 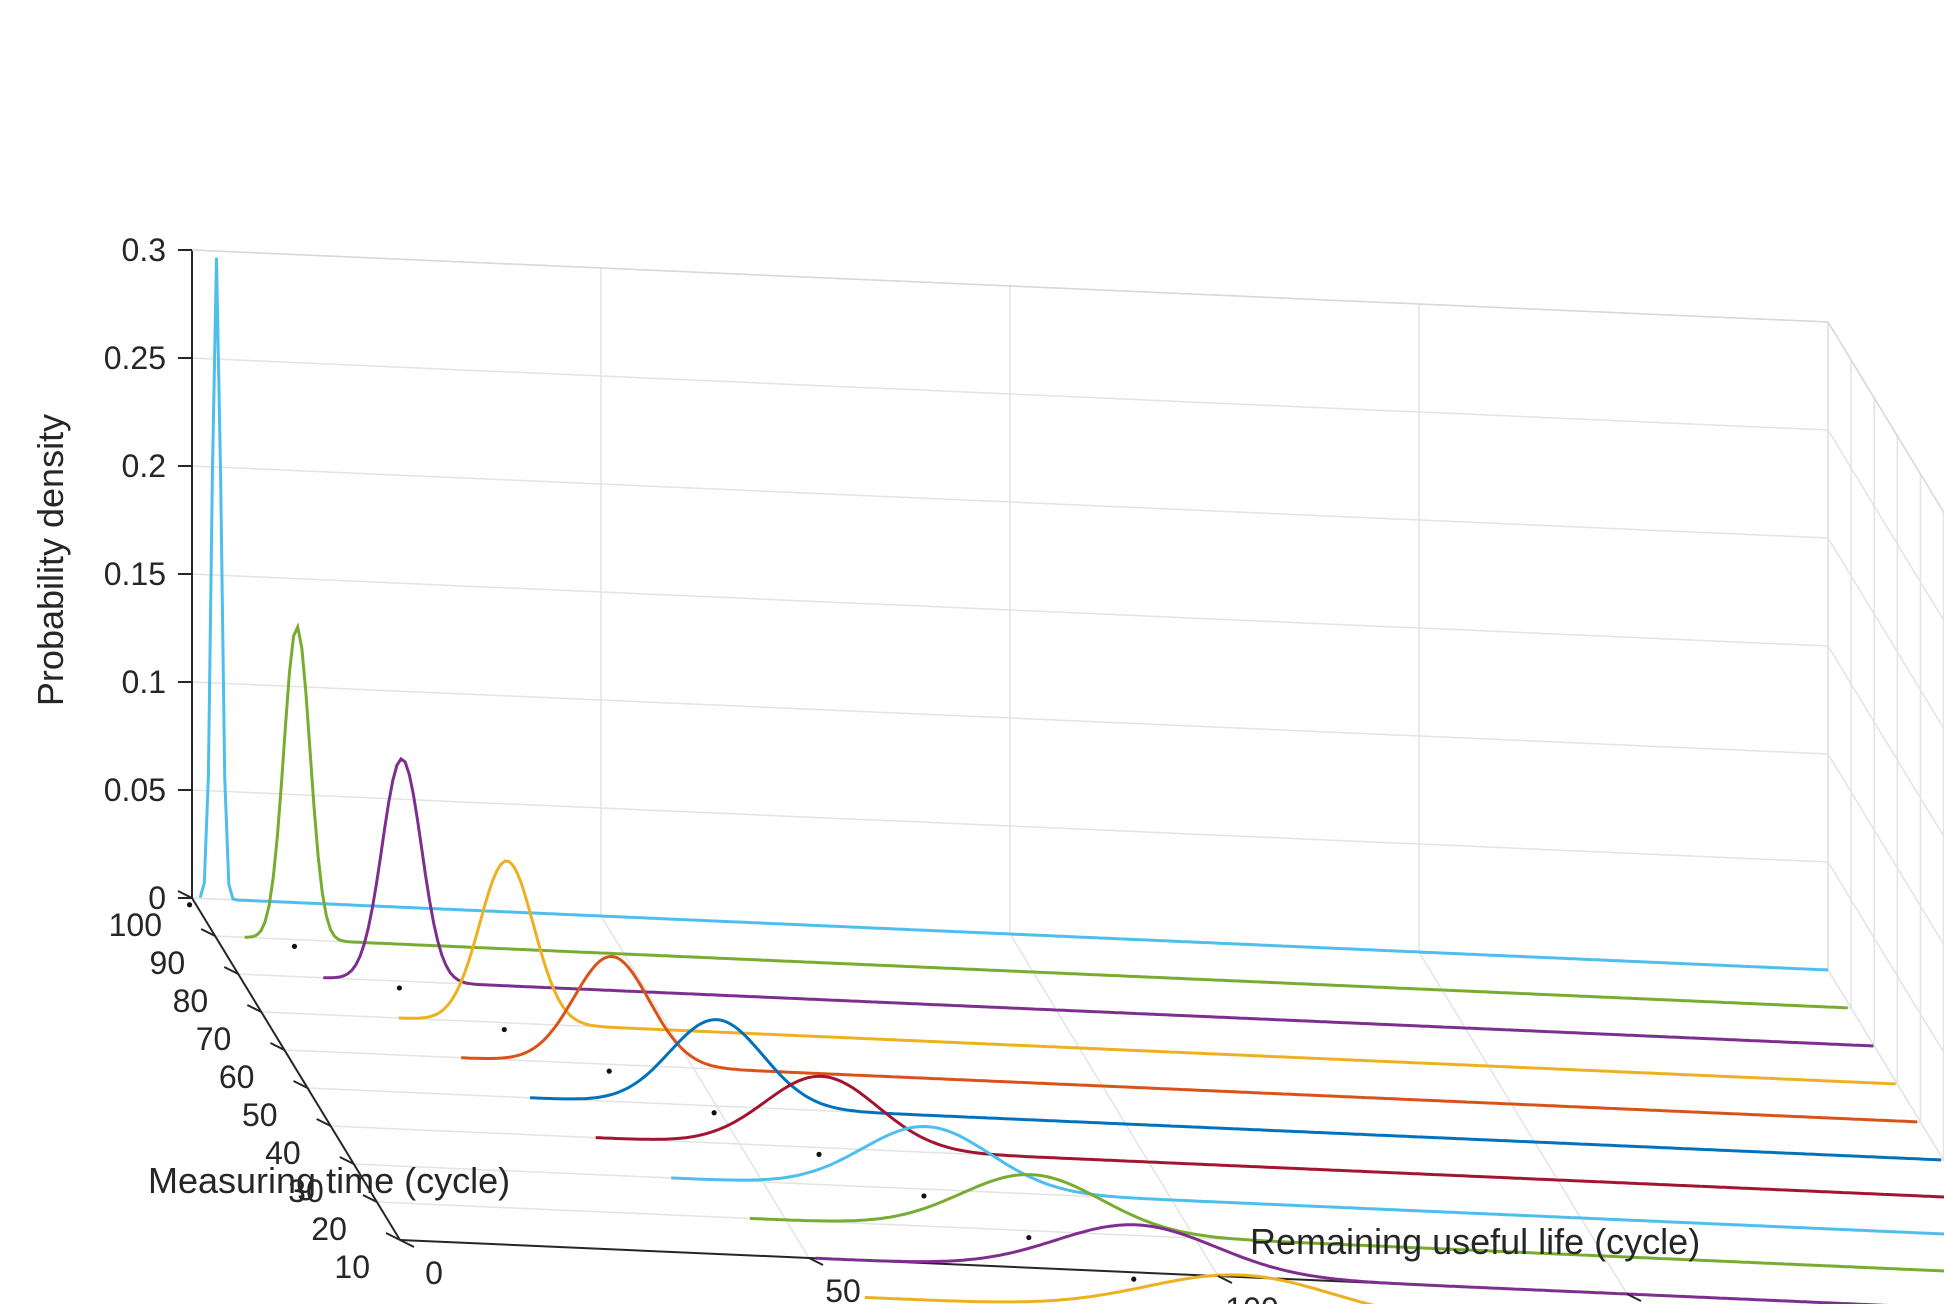 What do you see at coordinates (135, 925) in the screenshot?
I see `y-tick-label: 100` at bounding box center [135, 925].